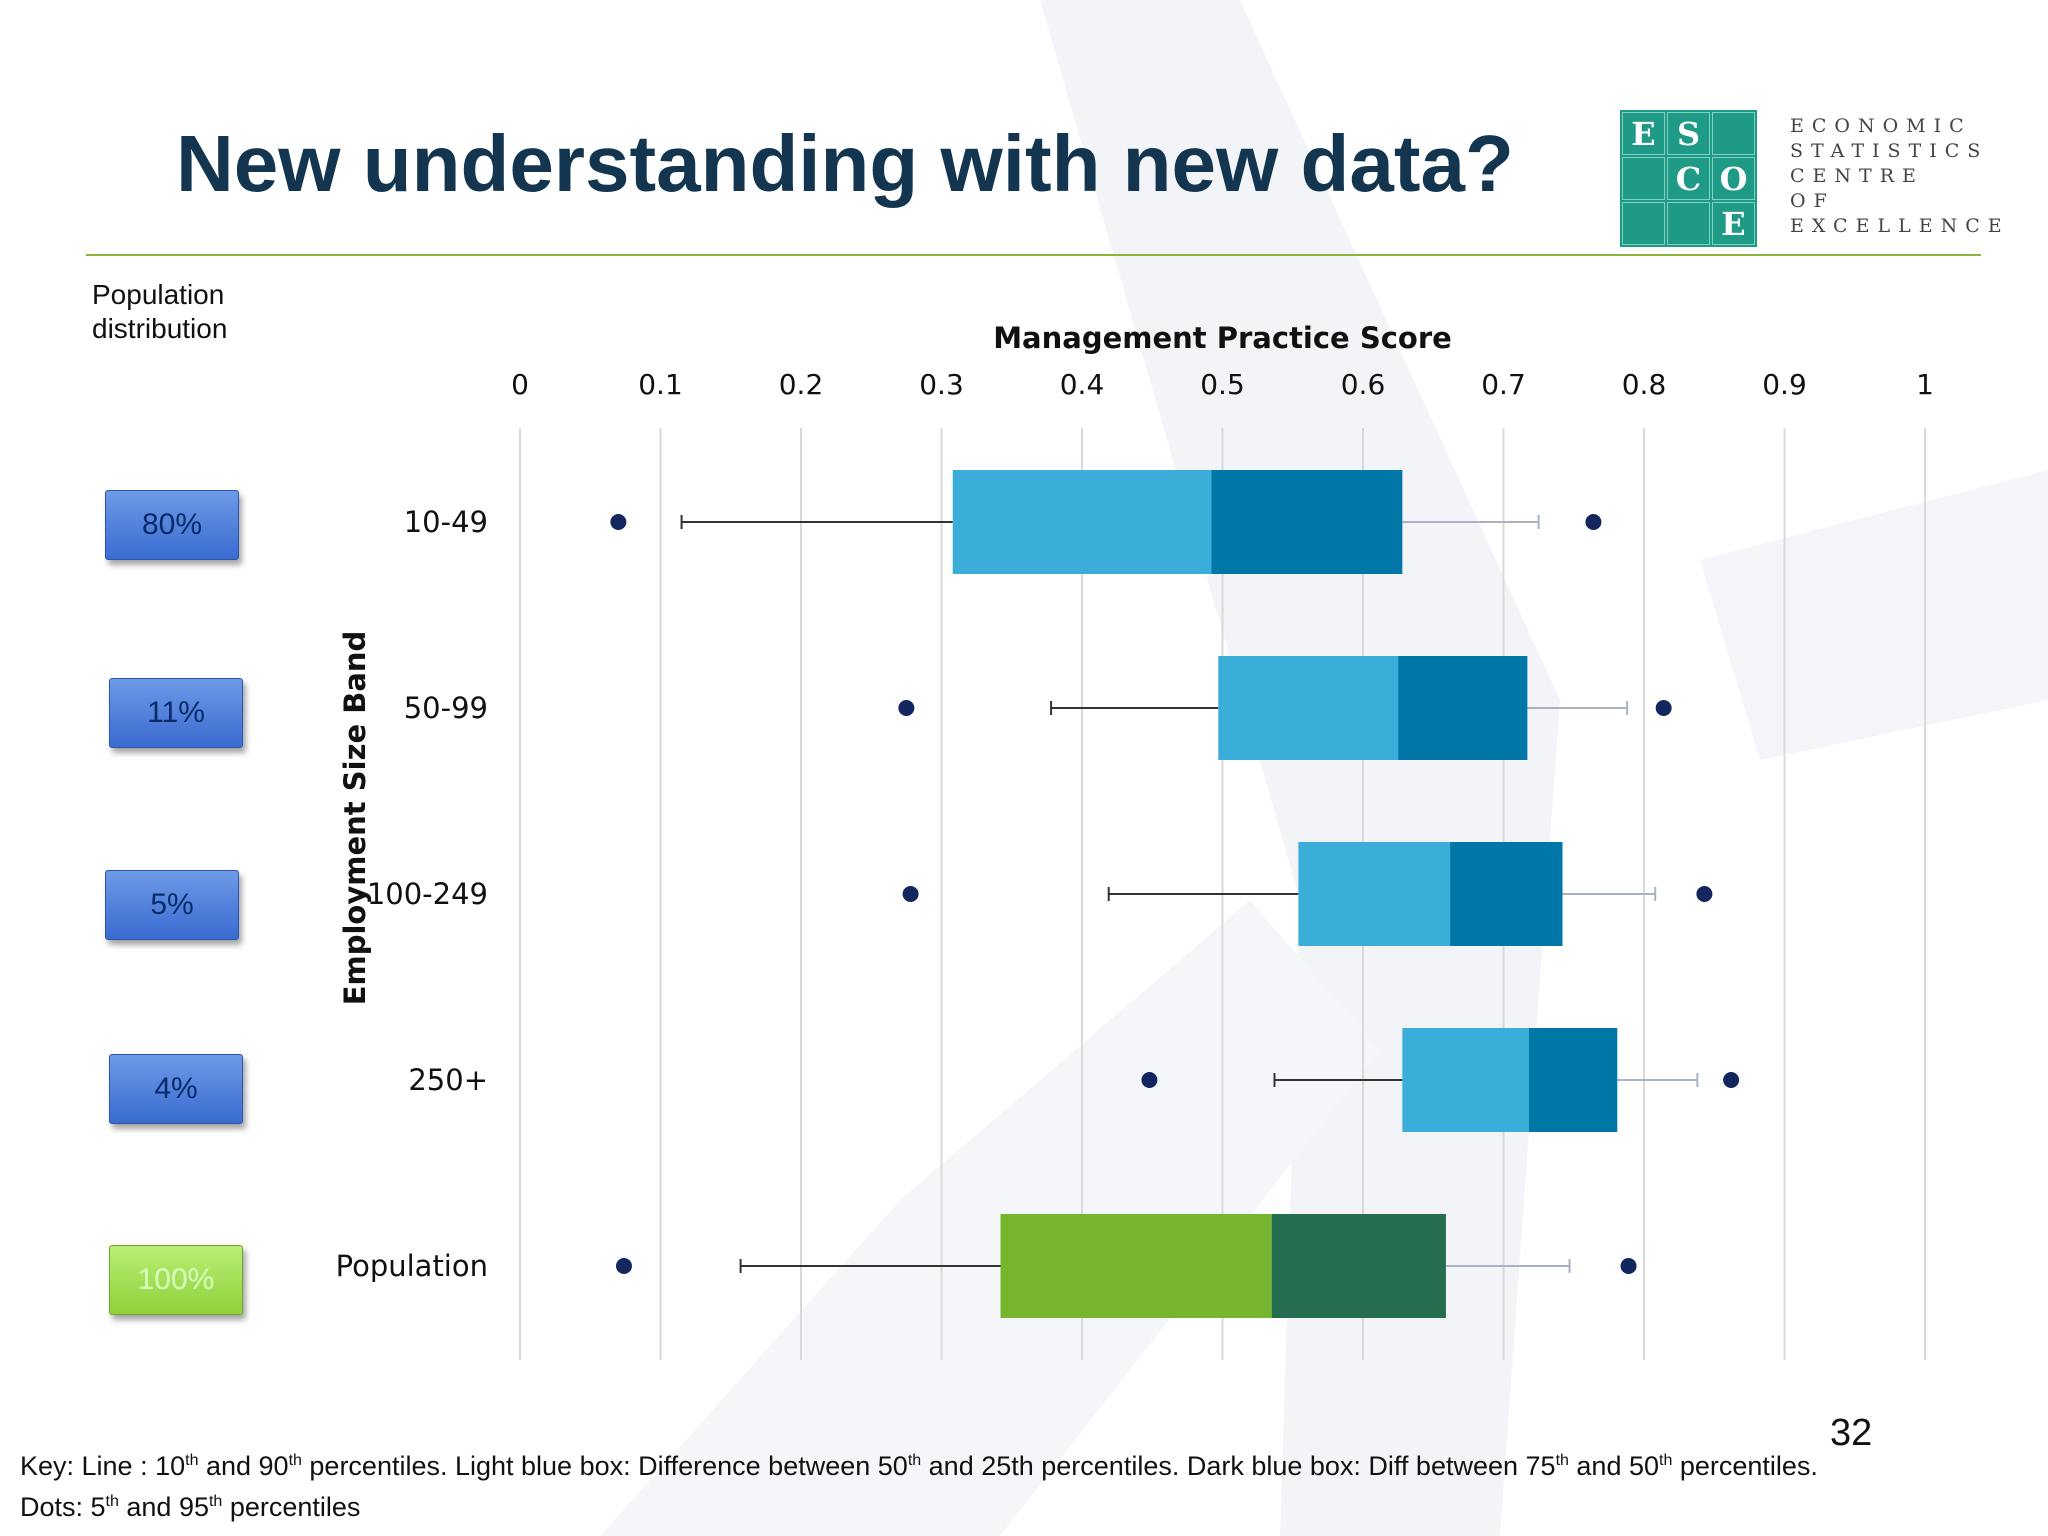 This screenshot has width=2048, height=1536. I want to click on chart-title: Management Practice Score, so click(1222, 338).